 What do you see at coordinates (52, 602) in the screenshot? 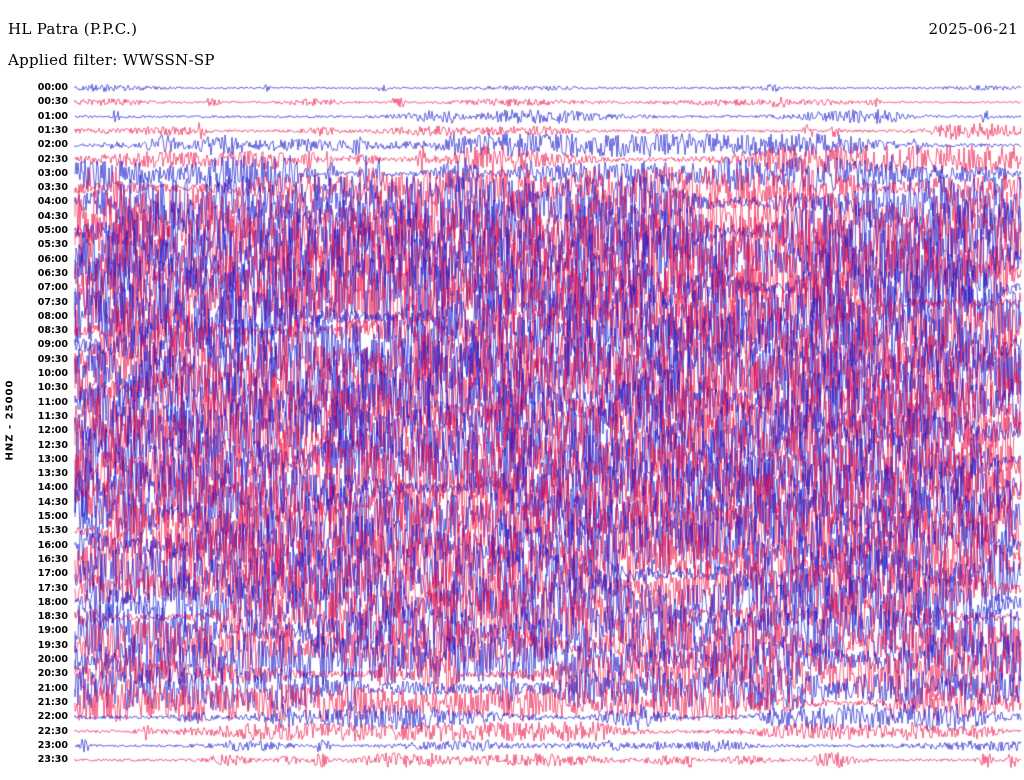
I see `time-label: 18:00` at bounding box center [52, 602].